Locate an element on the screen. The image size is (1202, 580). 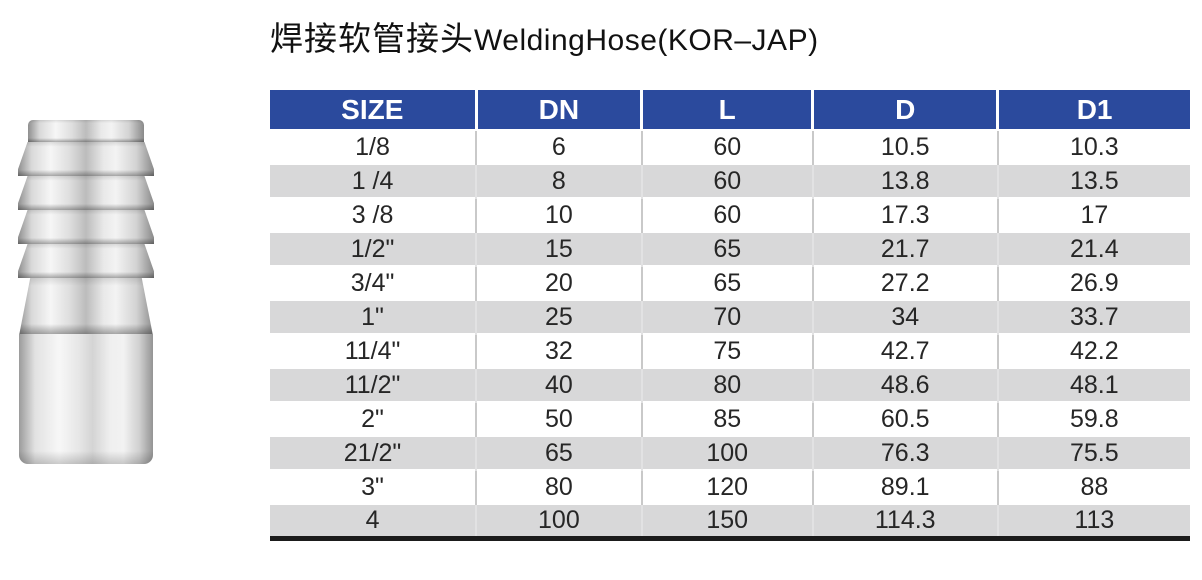
table-cell: 114.3 is located at coordinates (904, 521).